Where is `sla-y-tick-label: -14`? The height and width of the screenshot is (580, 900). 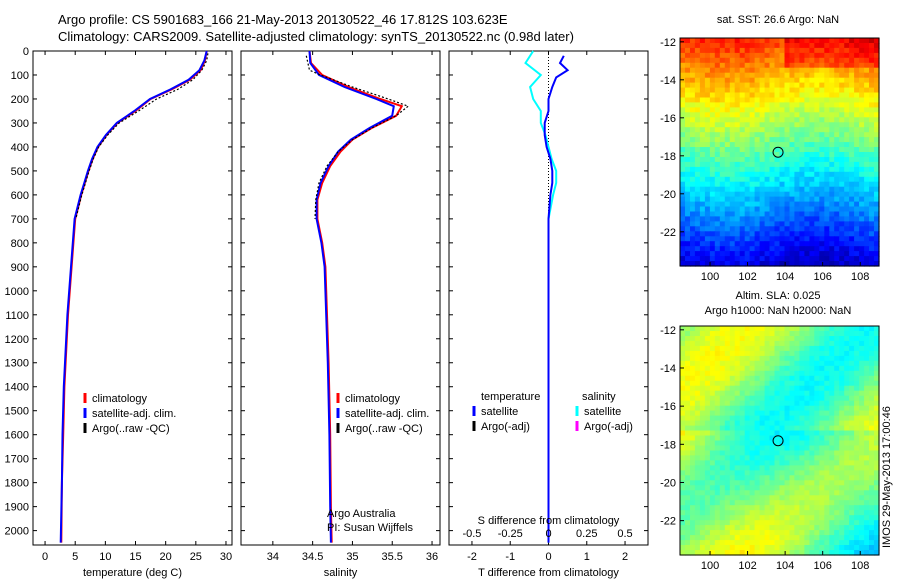 sla-y-tick-label: -14 is located at coordinates (668, 369).